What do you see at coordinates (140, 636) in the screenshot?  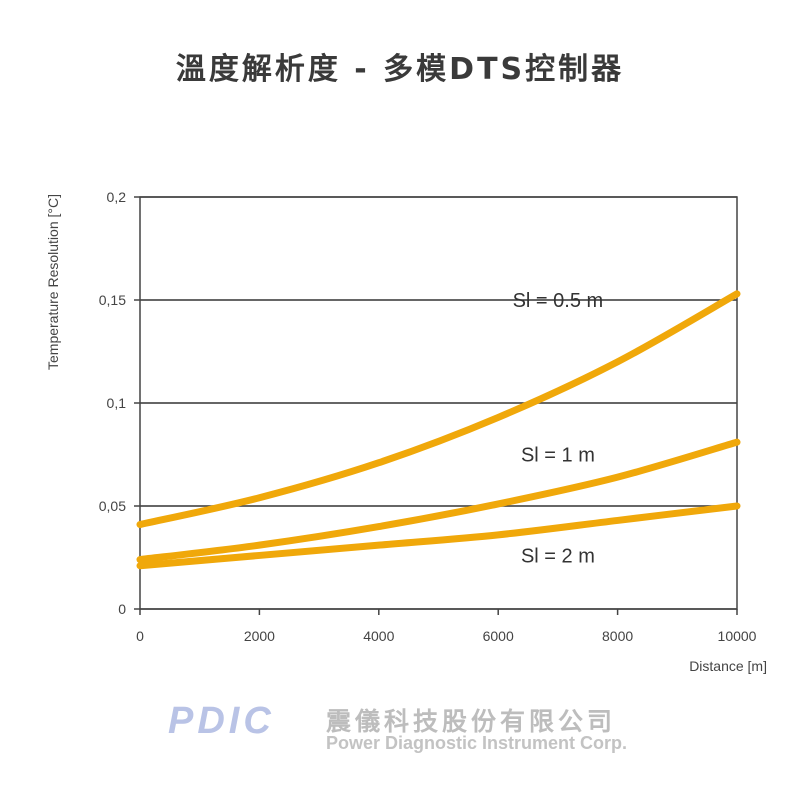 I see `x-tick-label: 0` at bounding box center [140, 636].